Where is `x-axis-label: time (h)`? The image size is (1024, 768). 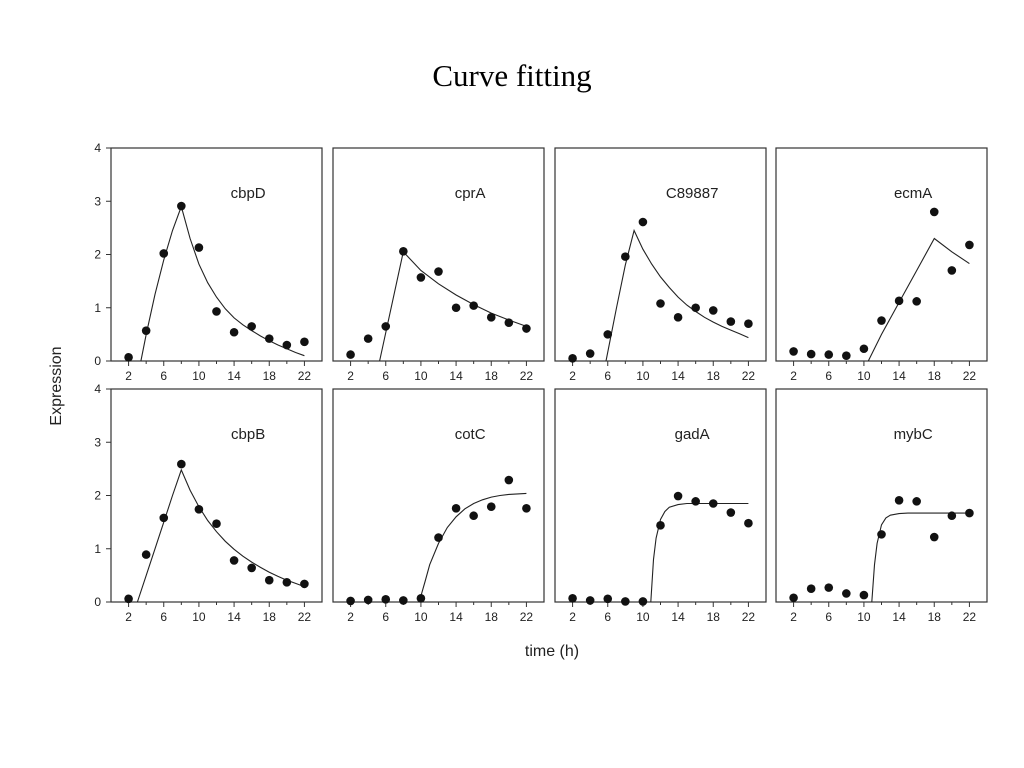
x-axis-label: time (h) is located at coordinates (552, 651).